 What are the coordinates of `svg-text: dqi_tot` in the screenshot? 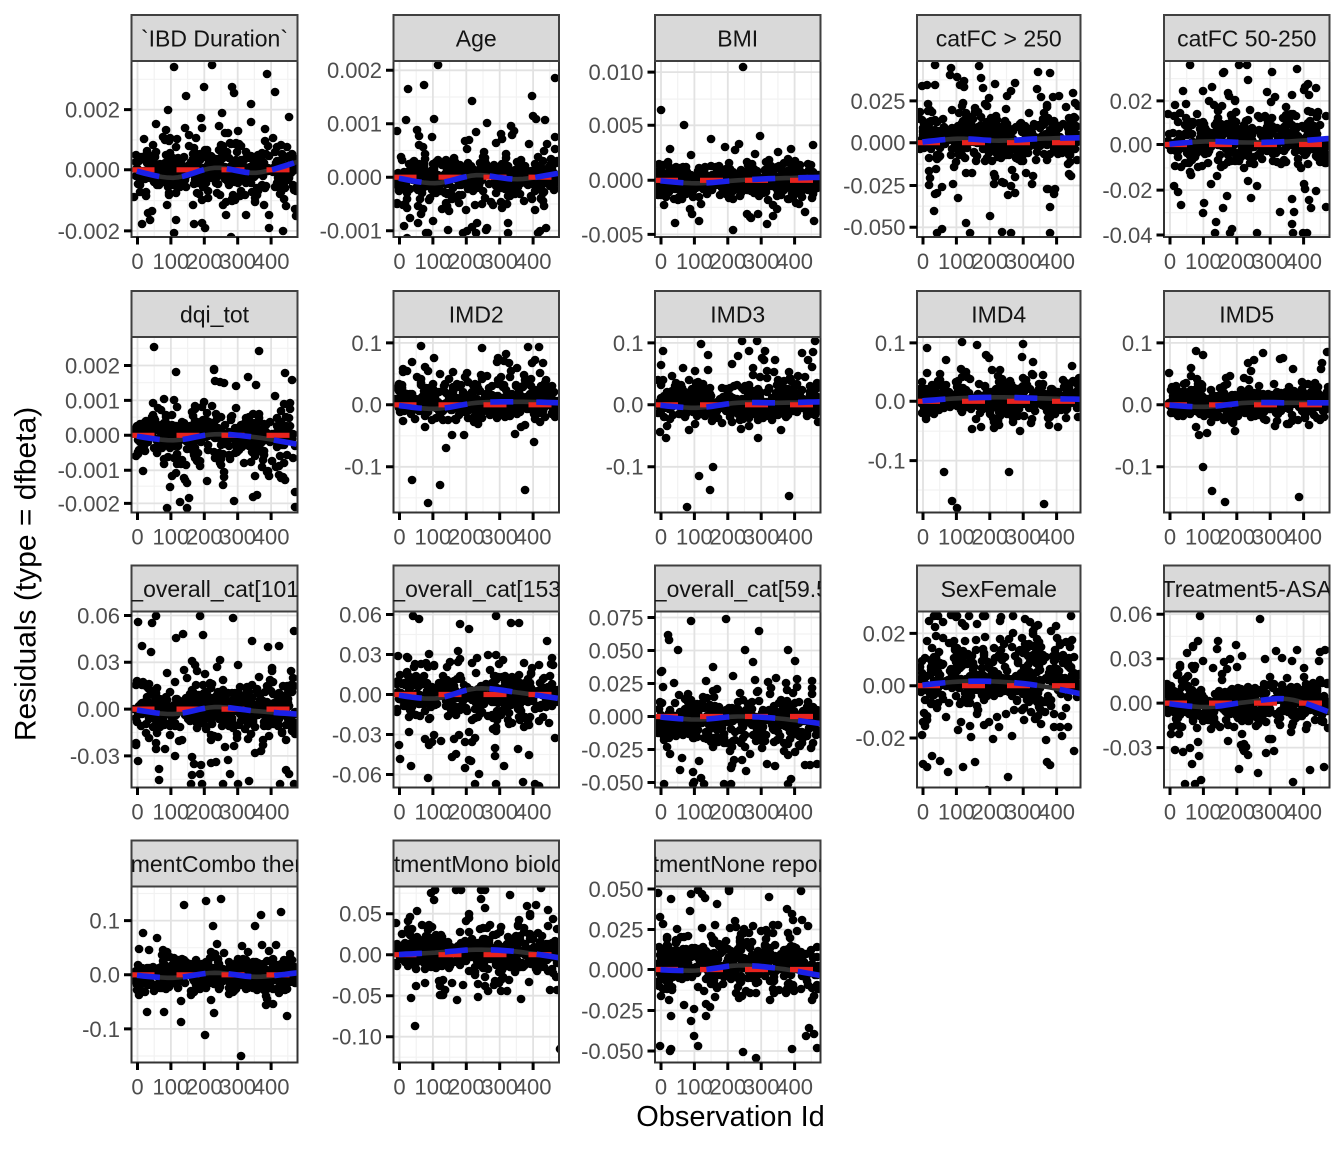 It's located at (215, 315).